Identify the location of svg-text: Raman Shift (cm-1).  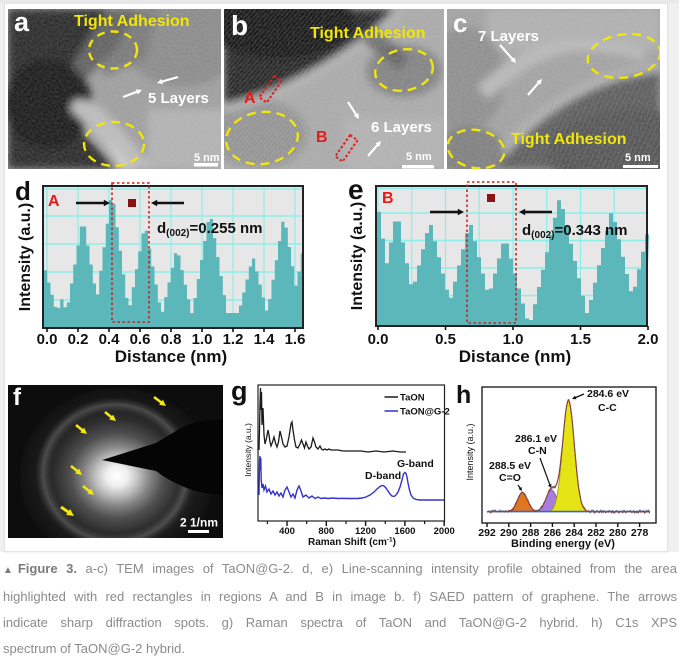
(352, 543).